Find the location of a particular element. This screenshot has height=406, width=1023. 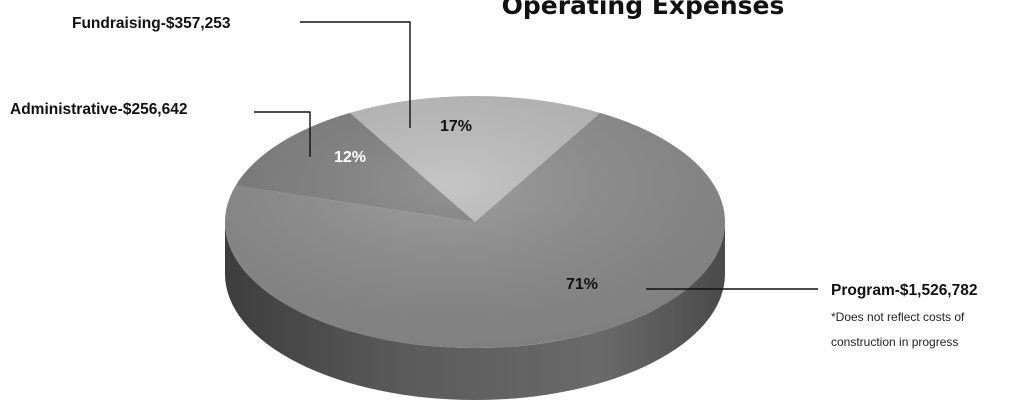

footnote-line-1: *Does not reflect costs of is located at coordinates (898, 317).